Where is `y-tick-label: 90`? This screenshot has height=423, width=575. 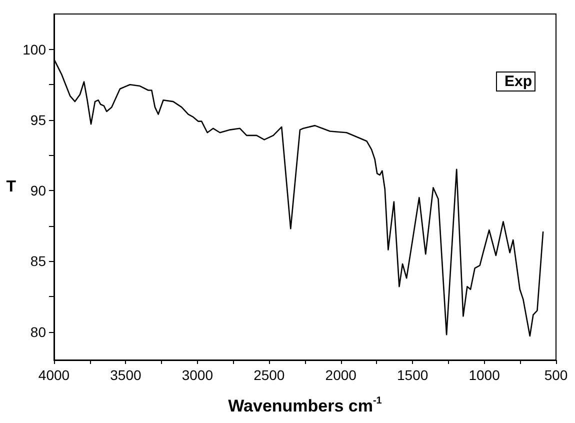 y-tick-label: 90 is located at coordinates (38, 190).